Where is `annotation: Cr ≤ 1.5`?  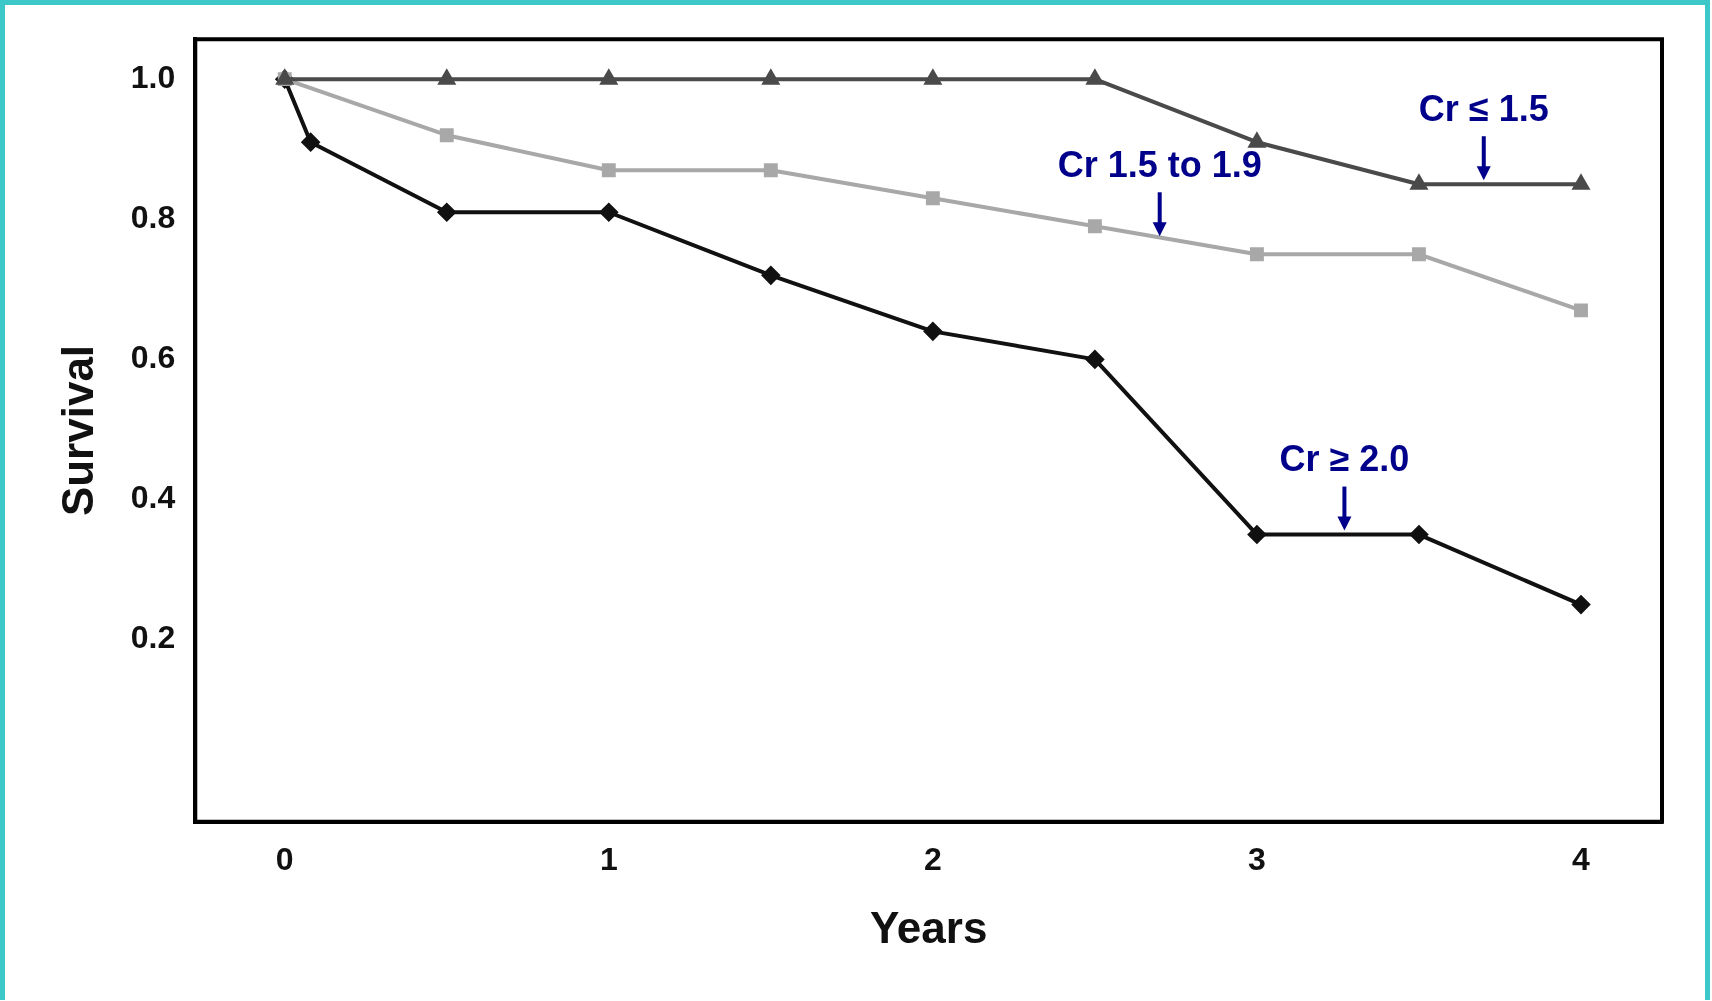
annotation: Cr ≤ 1.5 is located at coordinates (1483, 109).